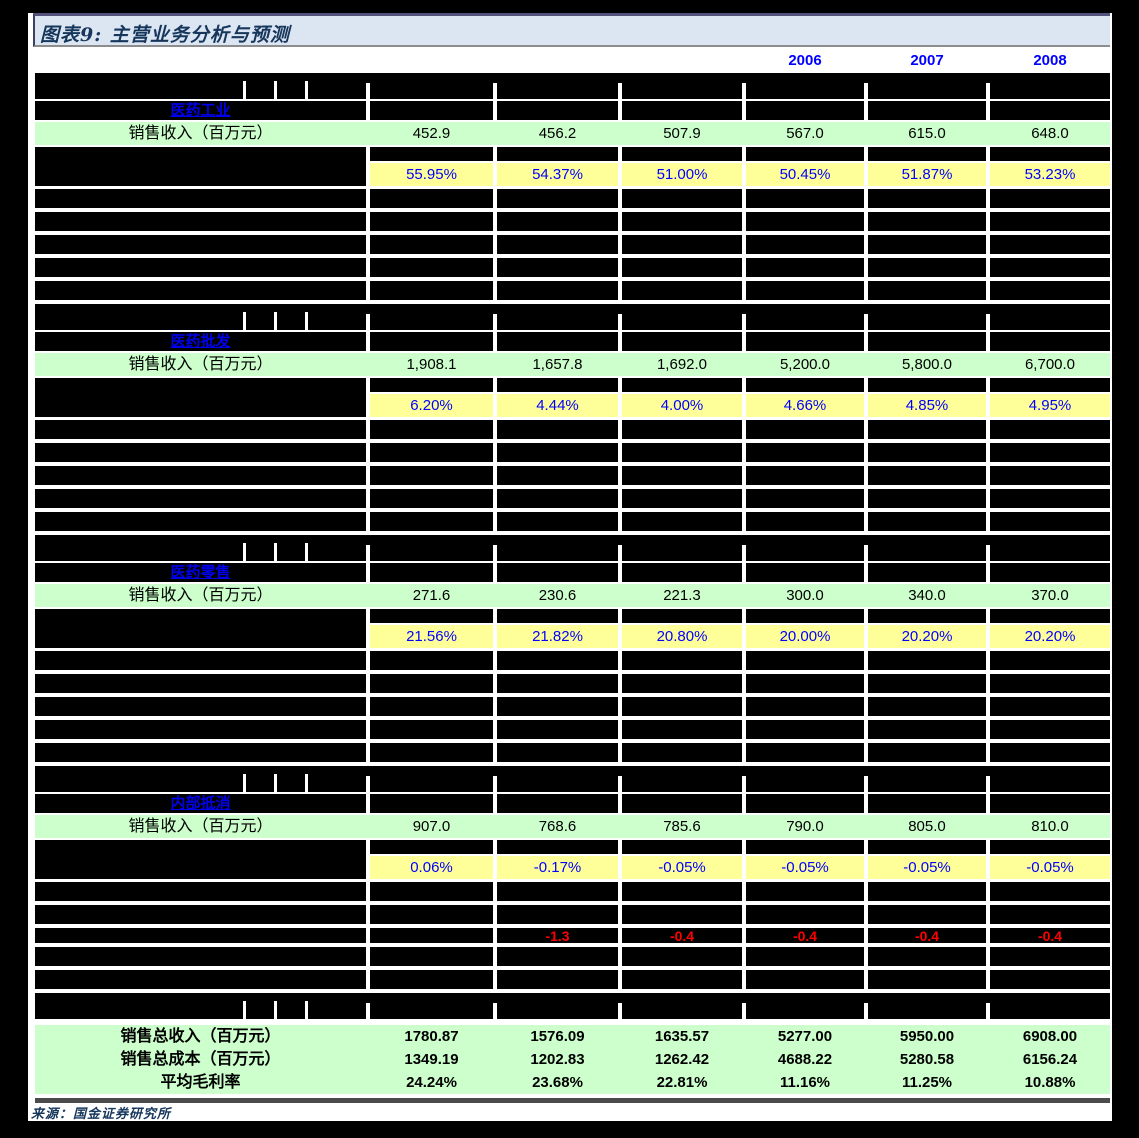  I want to click on revenue-value: 452.9, so click(431, 133).